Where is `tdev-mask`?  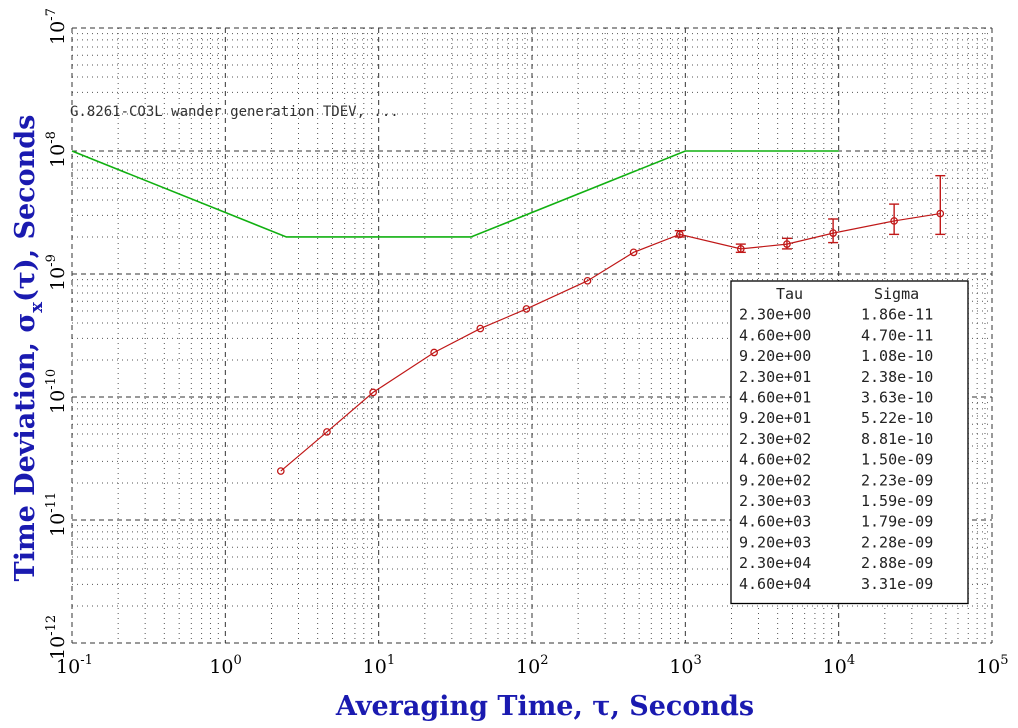
tdev-mask is located at coordinates (455, 194).